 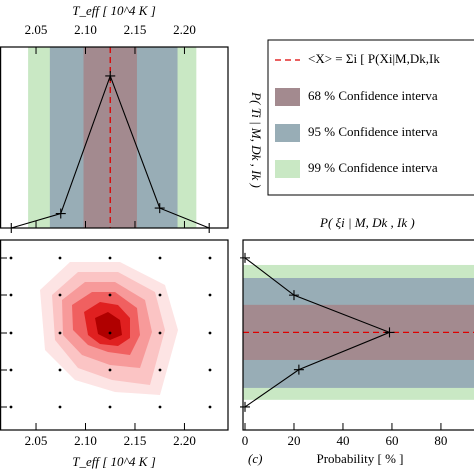 What do you see at coordinates (374, 58) in the screenshot?
I see `legend-mean-label: <X> = Σi [ P(Xi|M,Dk,Ik` at bounding box center [374, 58].